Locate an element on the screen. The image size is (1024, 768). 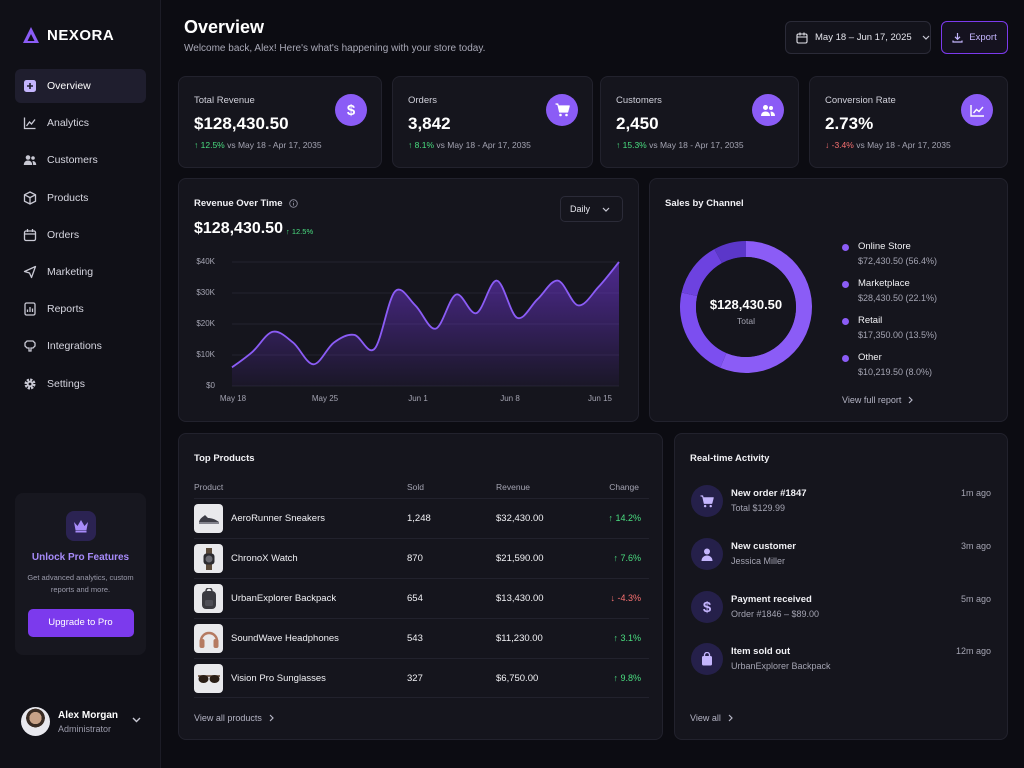
product-revenue: $6,750.00 is located at coordinates (517, 678).